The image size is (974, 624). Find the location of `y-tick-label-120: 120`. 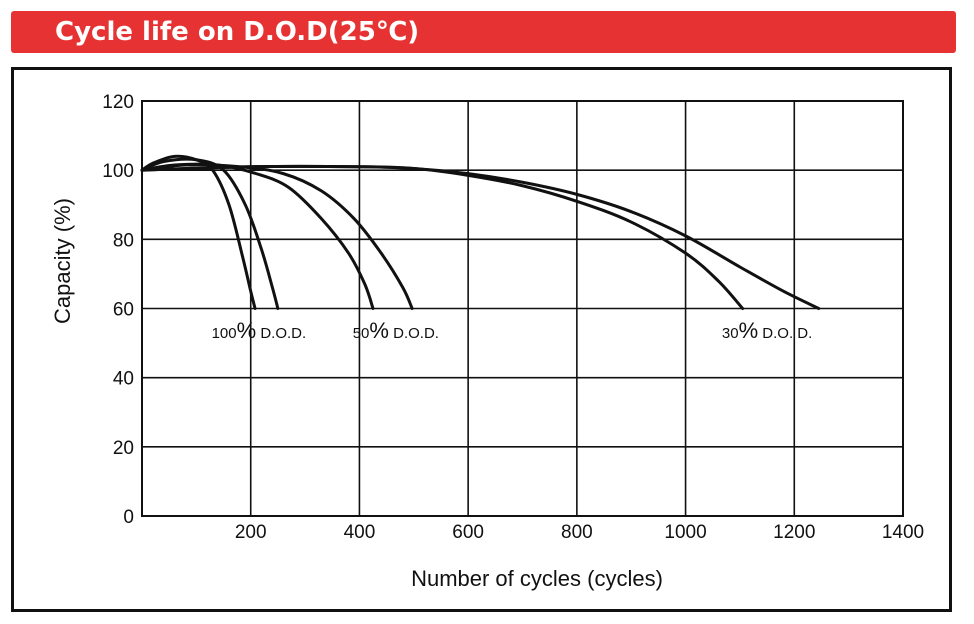

y-tick-label-120: 120 is located at coordinates (118, 102).